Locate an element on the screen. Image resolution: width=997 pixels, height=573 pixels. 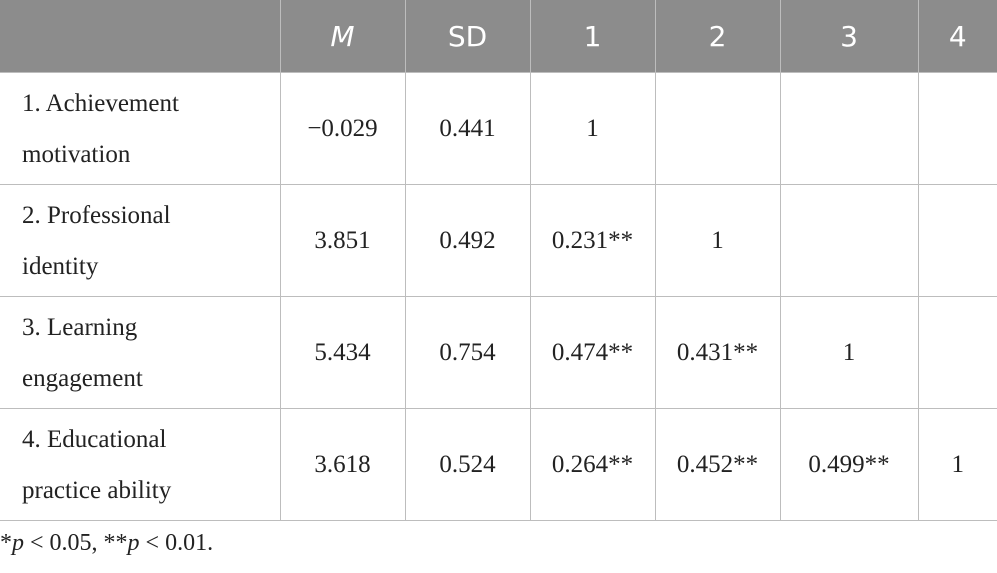
header-cell: SD is located at coordinates (467, 36).